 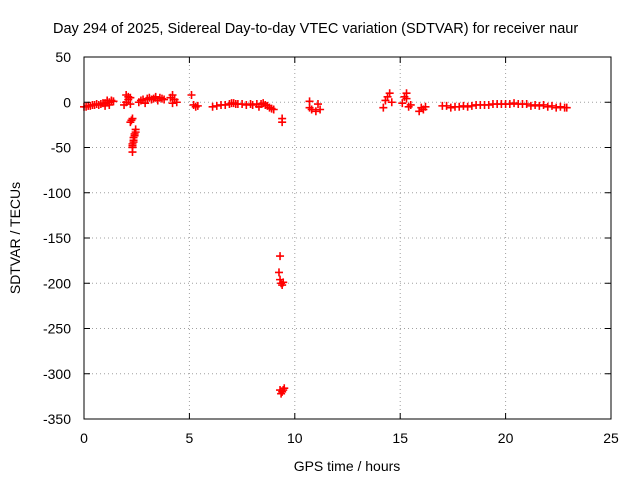 What do you see at coordinates (84, 438) in the screenshot?
I see `x-tick-label: 0` at bounding box center [84, 438].